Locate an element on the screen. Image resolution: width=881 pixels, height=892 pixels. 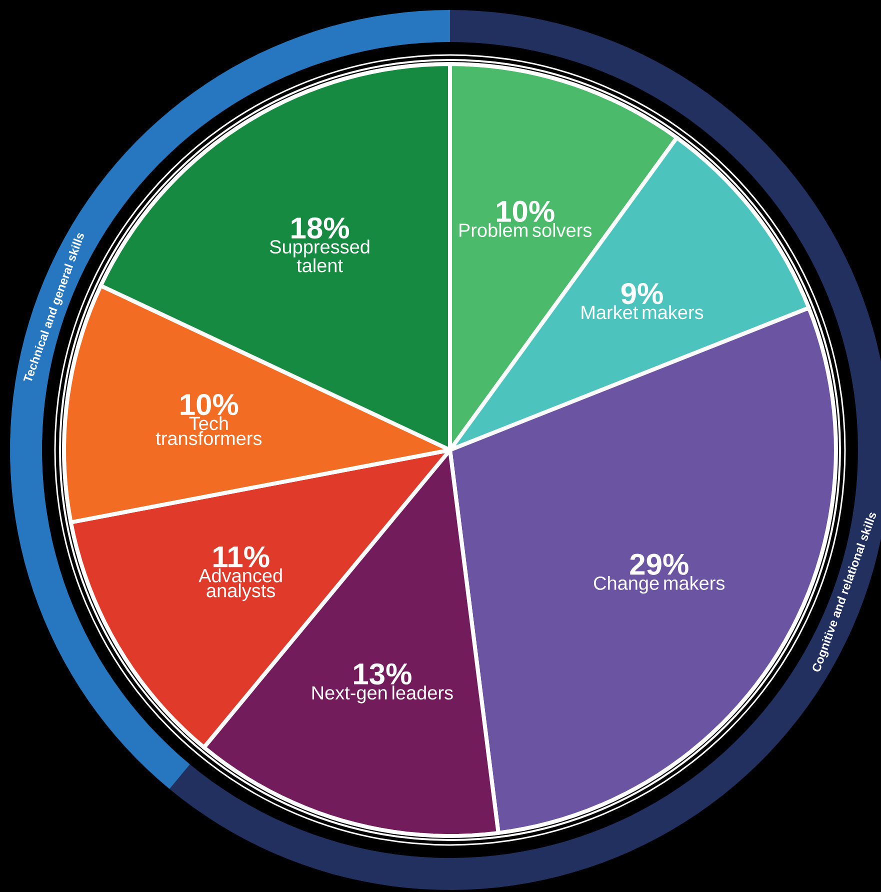
slice-label: Market makers is located at coordinates (643, 312).